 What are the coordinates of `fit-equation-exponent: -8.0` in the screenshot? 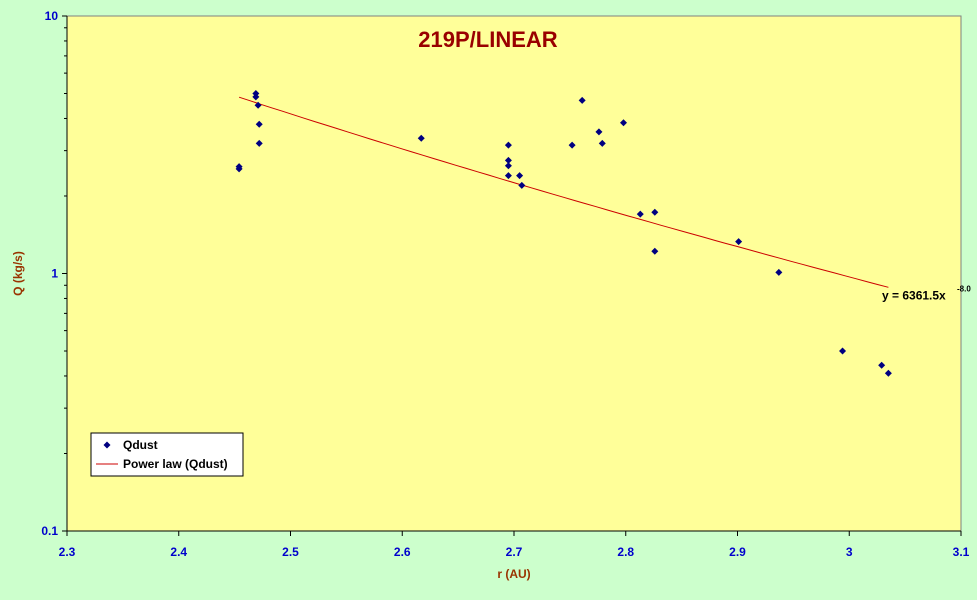 It's located at (964, 288).